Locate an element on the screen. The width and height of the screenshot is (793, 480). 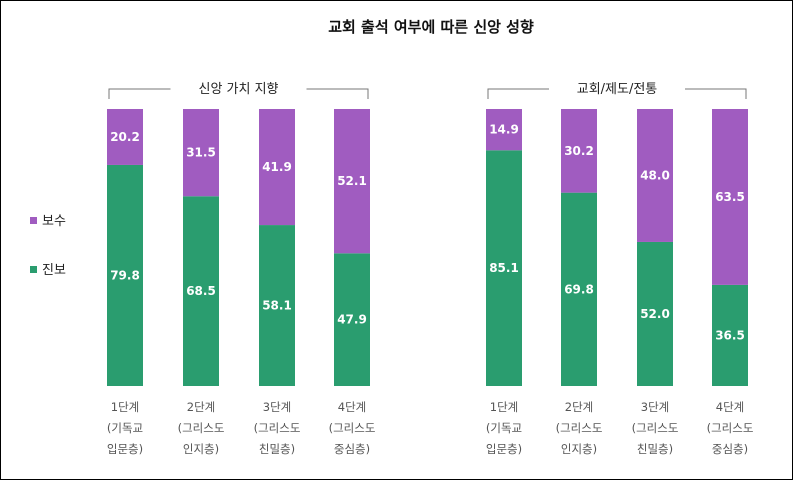
data-label: 48.0 is located at coordinates (655, 175).